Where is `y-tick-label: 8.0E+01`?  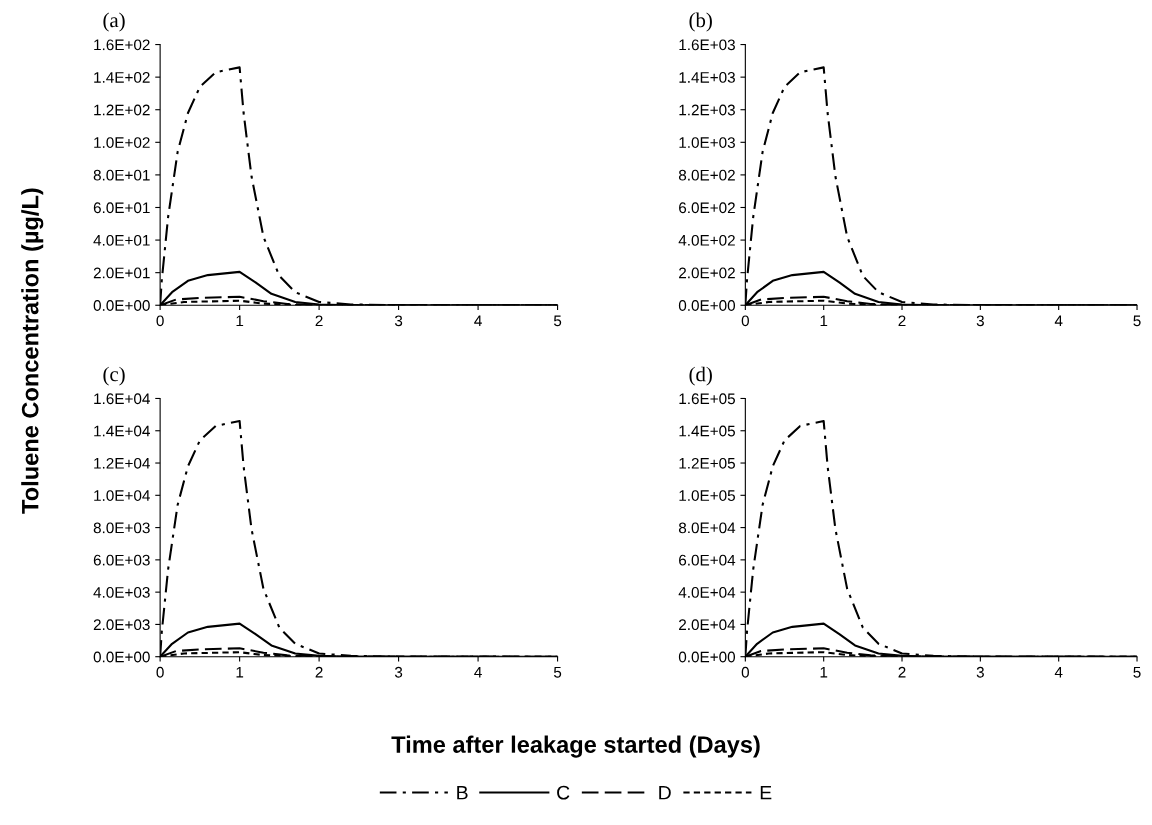
y-tick-label: 8.0E+01 is located at coordinates (121, 175).